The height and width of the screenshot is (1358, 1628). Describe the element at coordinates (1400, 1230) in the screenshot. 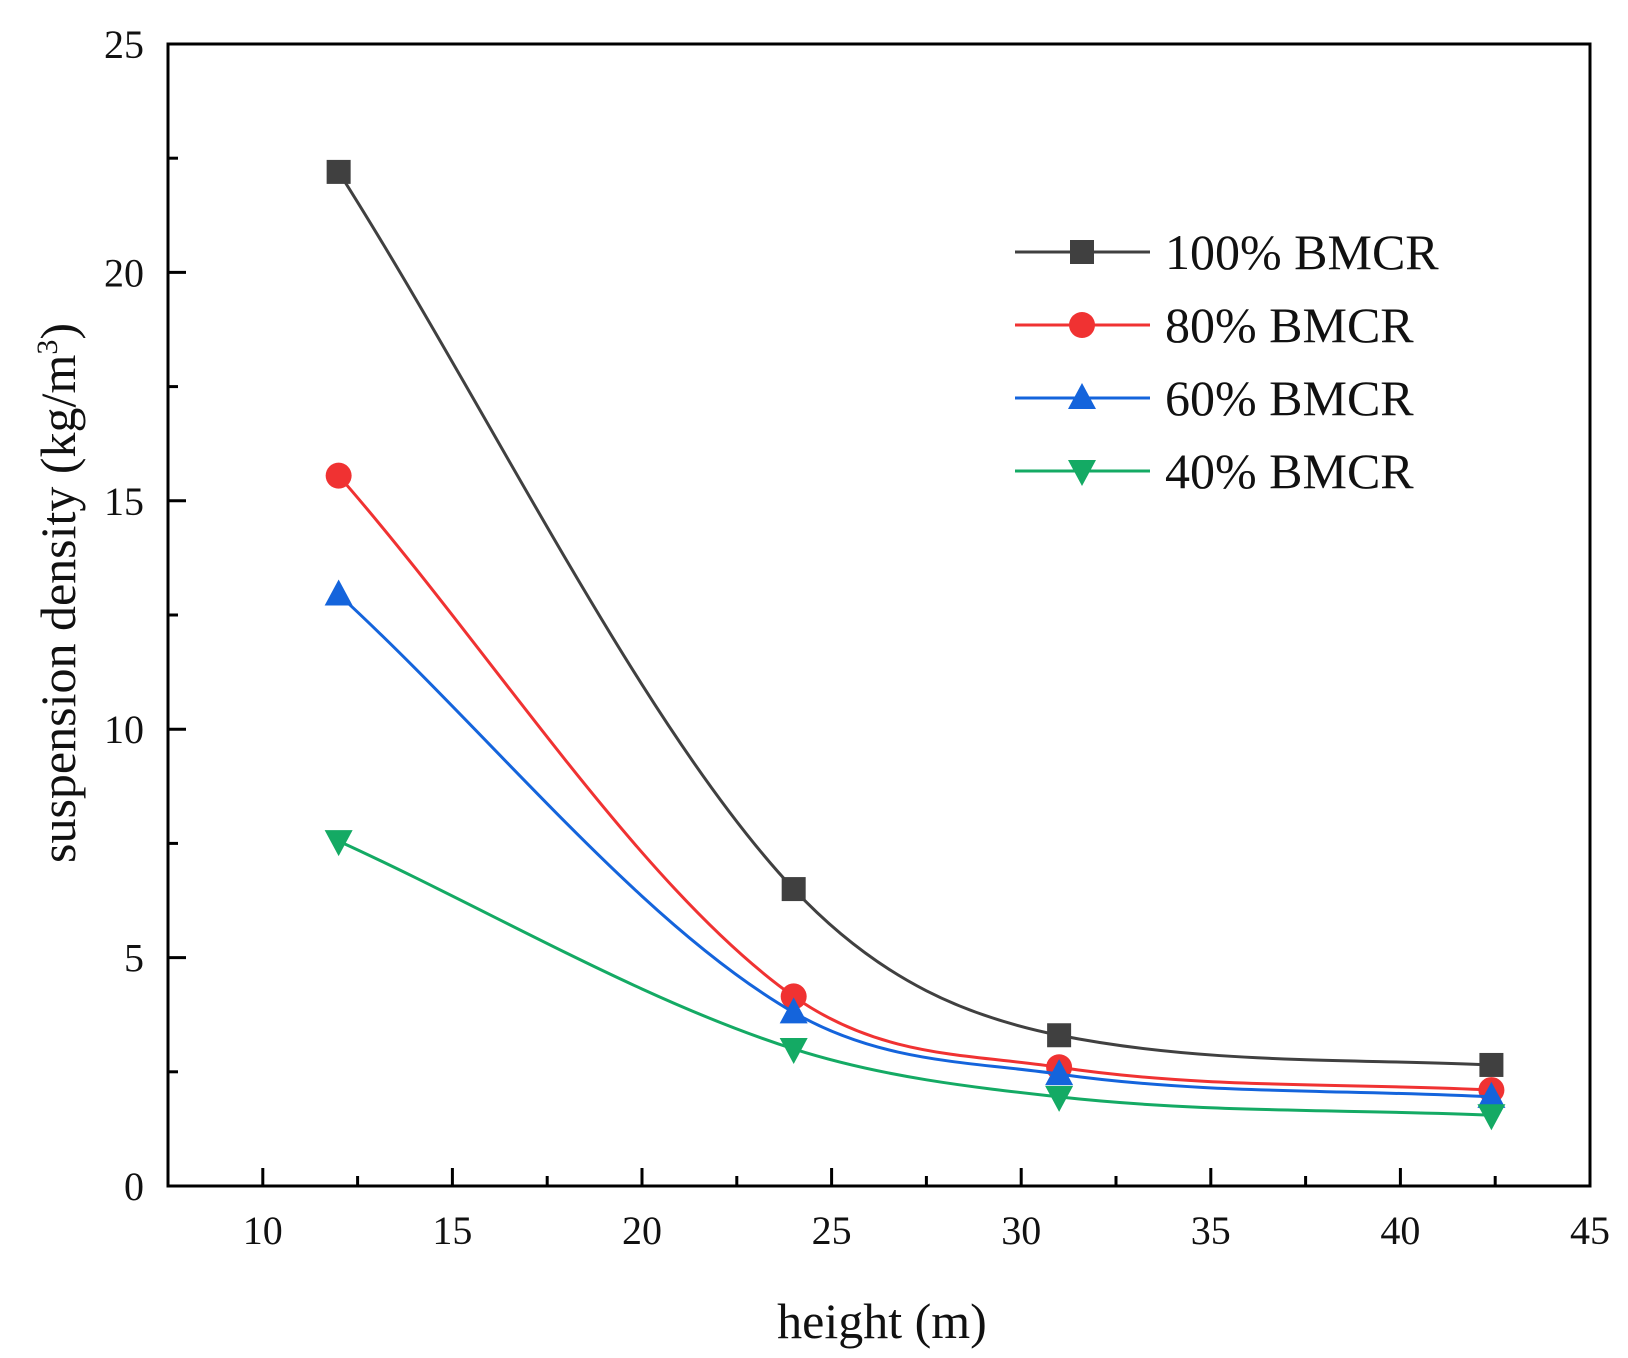

I see `x-tick-label: 40` at that location.